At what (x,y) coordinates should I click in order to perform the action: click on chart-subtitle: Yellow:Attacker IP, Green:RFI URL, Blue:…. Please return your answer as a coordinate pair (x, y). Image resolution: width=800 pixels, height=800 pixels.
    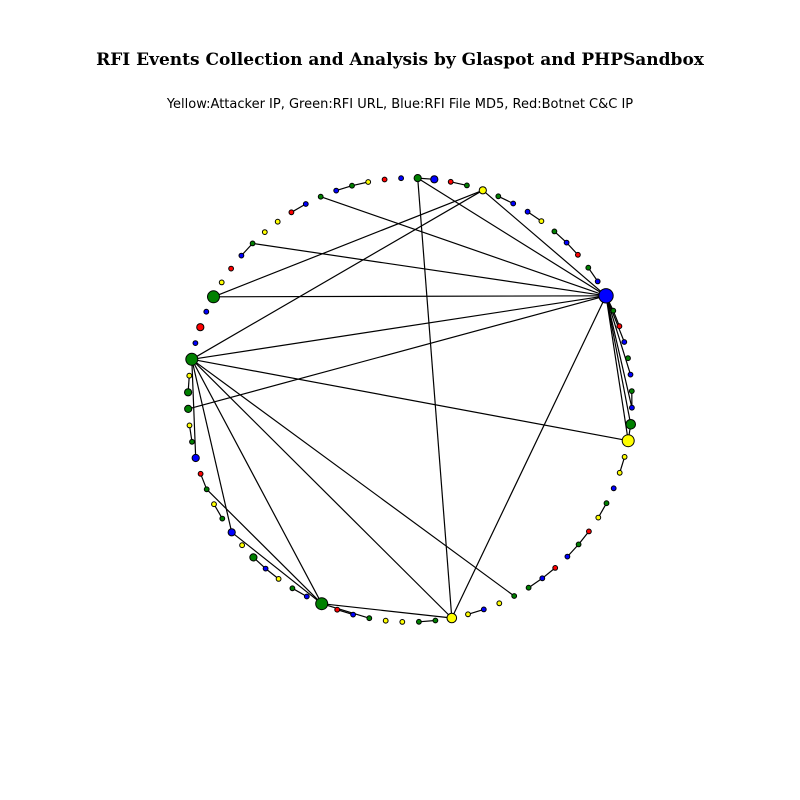
    Looking at the image, I should click on (400, 104).